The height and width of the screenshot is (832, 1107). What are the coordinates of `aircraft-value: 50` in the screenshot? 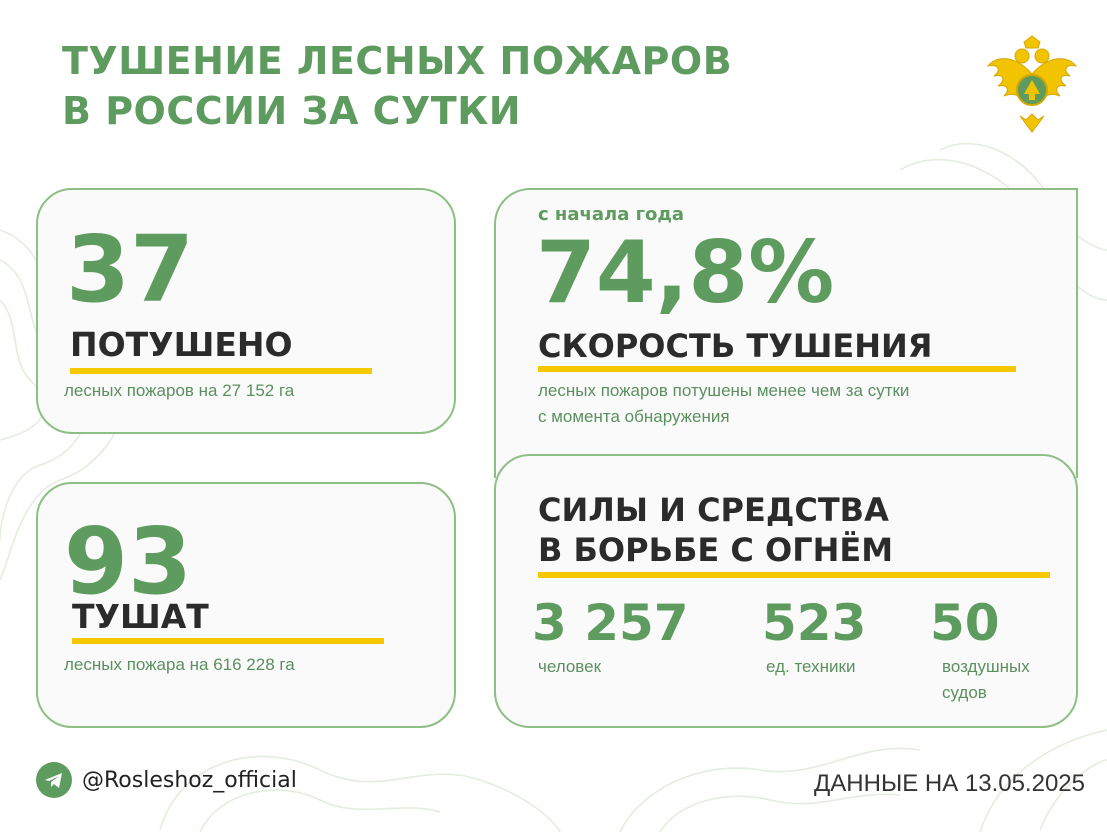 It's located at (965, 623).